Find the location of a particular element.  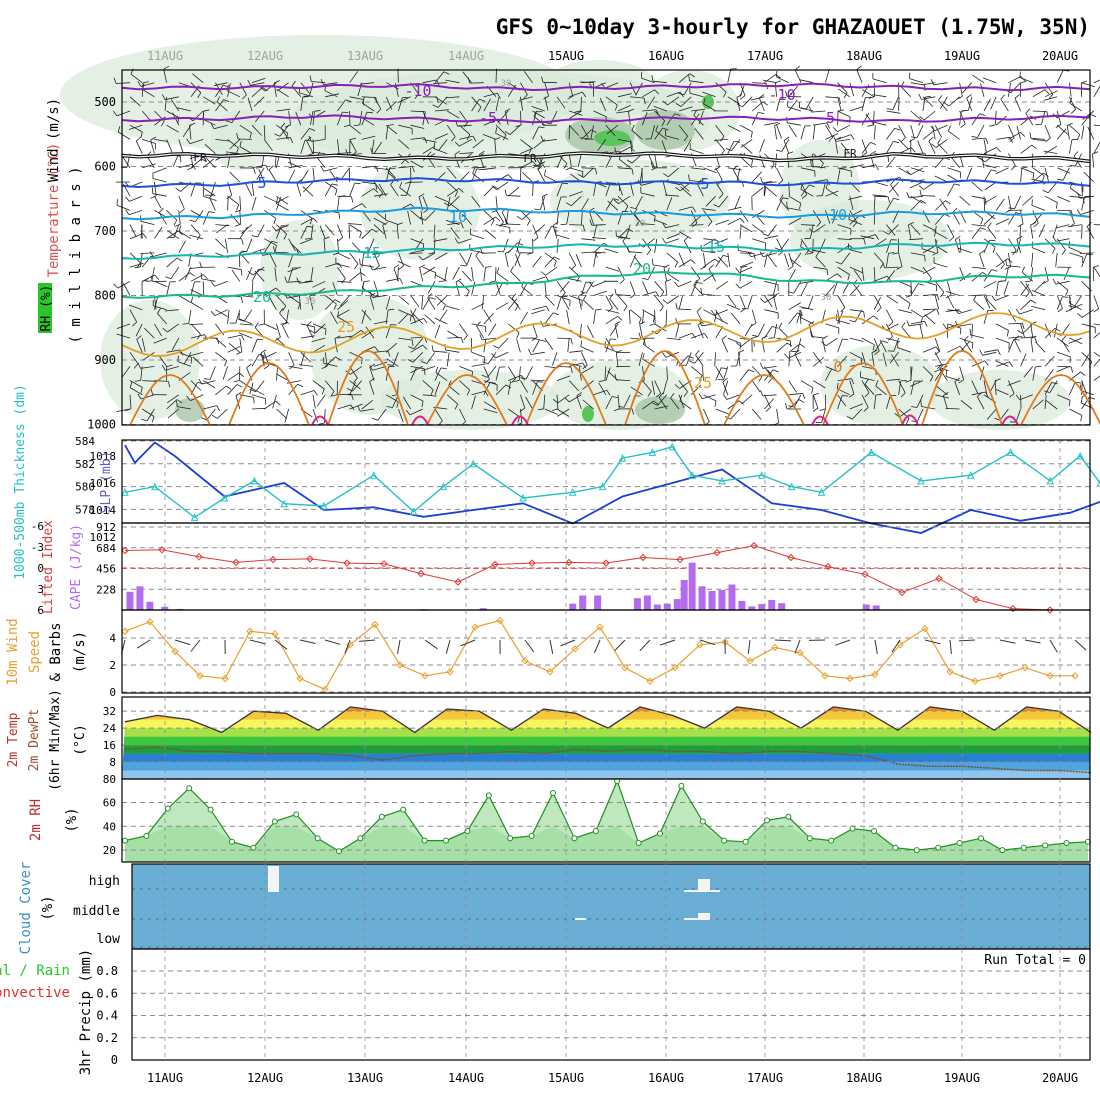

dewpt2m-label: 2m DewPt is located at coordinates (34, 740).